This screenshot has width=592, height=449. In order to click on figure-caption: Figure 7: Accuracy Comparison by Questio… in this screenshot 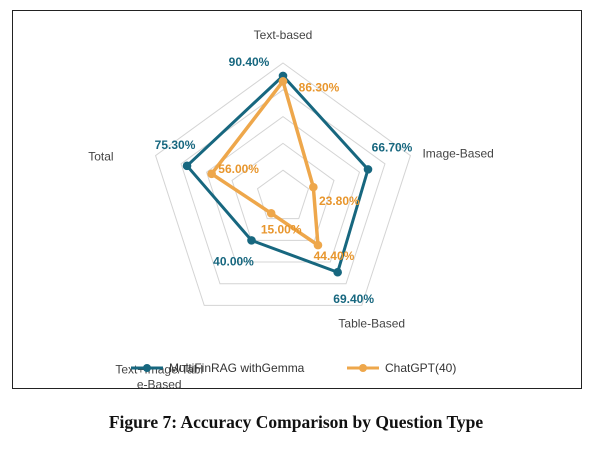, I will do `click(296, 422)`.